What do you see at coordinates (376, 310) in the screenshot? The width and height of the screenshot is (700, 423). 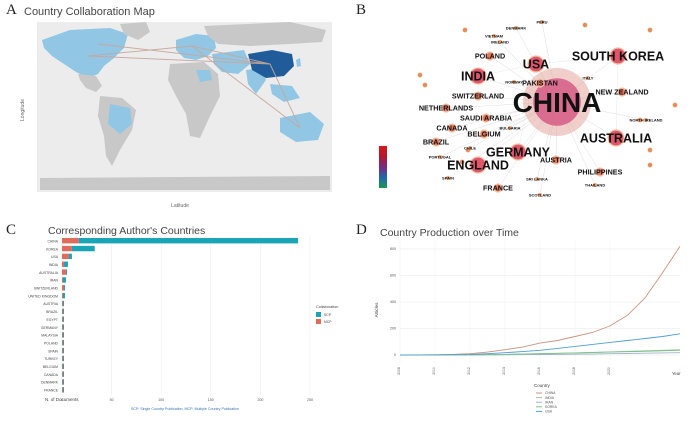 I see `line-y-axis-label: Articles` at bounding box center [376, 310].